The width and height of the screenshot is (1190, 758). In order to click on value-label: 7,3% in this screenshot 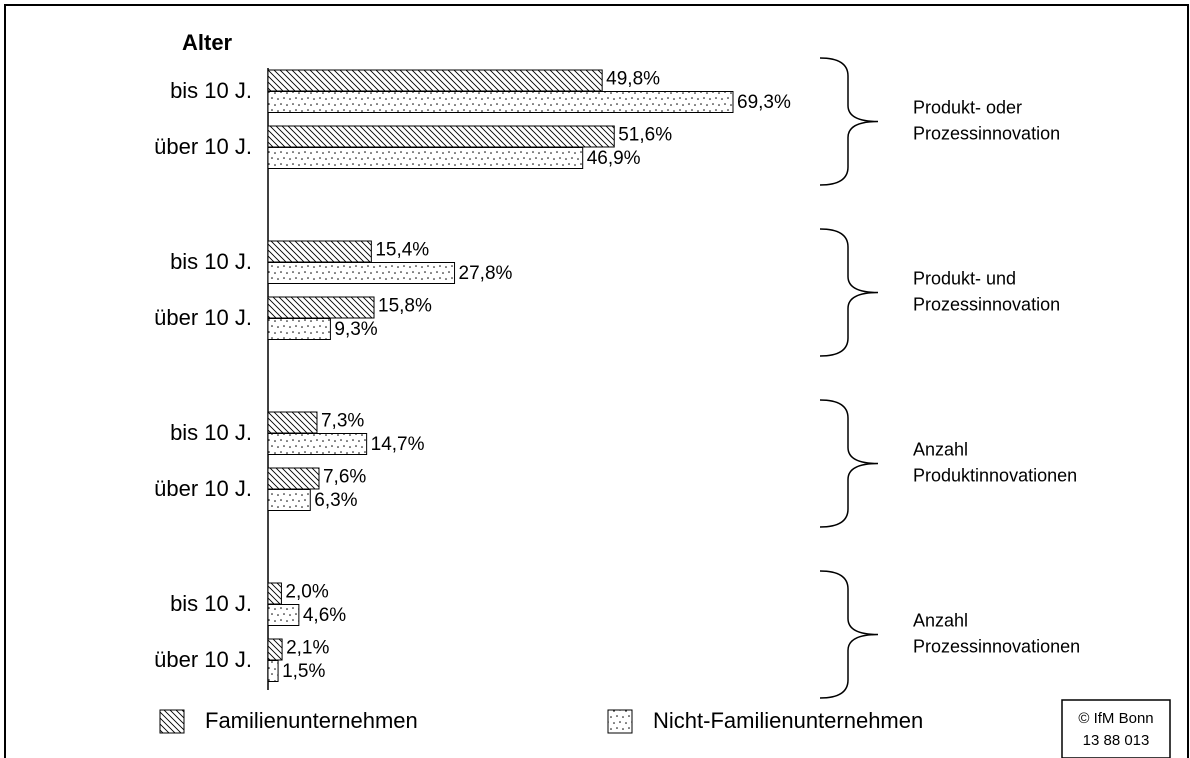, I will do `click(342, 421)`.